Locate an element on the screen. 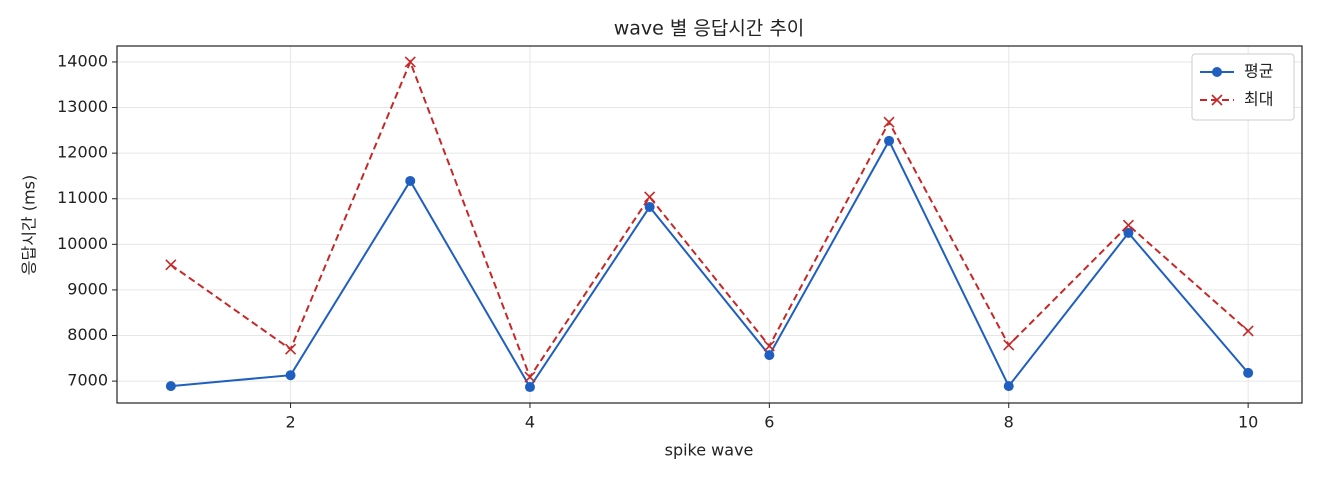  y-tick-label: 14000 is located at coordinates (82, 60).